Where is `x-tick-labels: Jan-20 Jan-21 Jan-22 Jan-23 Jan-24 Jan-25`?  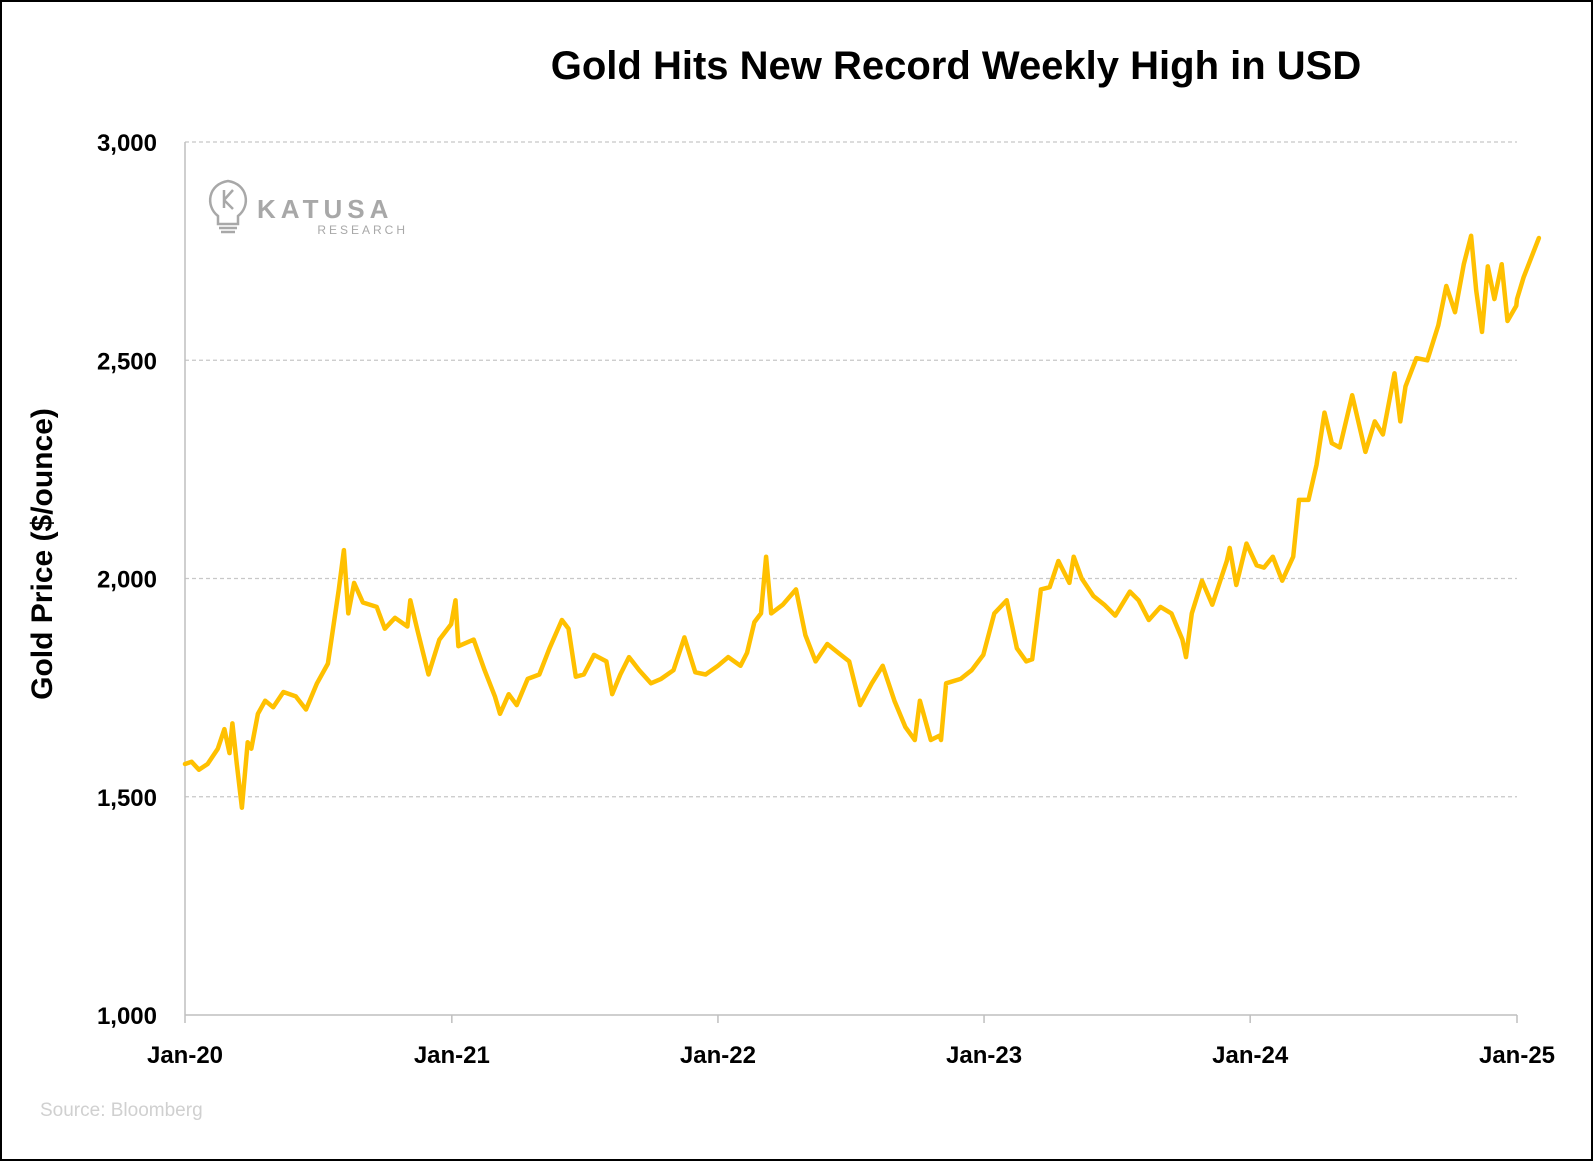 x-tick-labels: Jan-20 Jan-21 Jan-22 Jan-23 Jan-24 Jan-25 is located at coordinates (851, 1042).